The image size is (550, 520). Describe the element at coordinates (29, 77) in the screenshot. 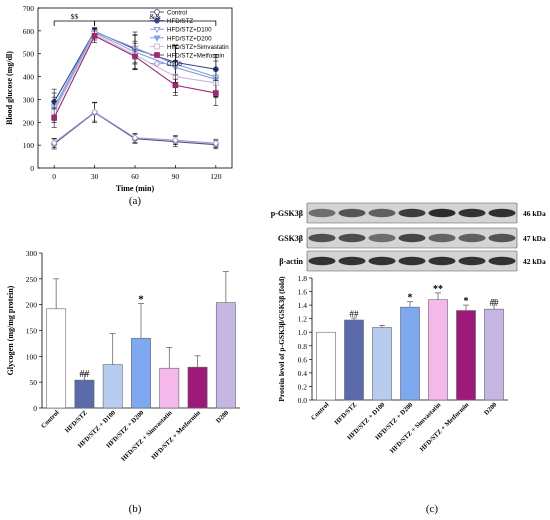

I see `y-tick-label: 400` at that location.